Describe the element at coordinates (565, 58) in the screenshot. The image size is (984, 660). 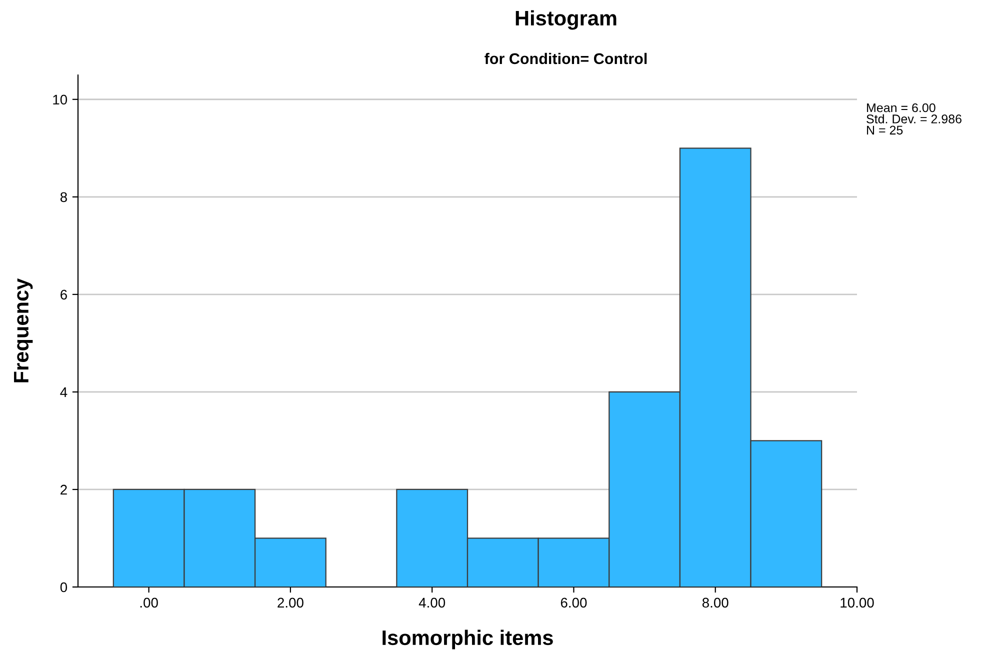
I see `chart-subtitle: for Condition= Control` at that location.